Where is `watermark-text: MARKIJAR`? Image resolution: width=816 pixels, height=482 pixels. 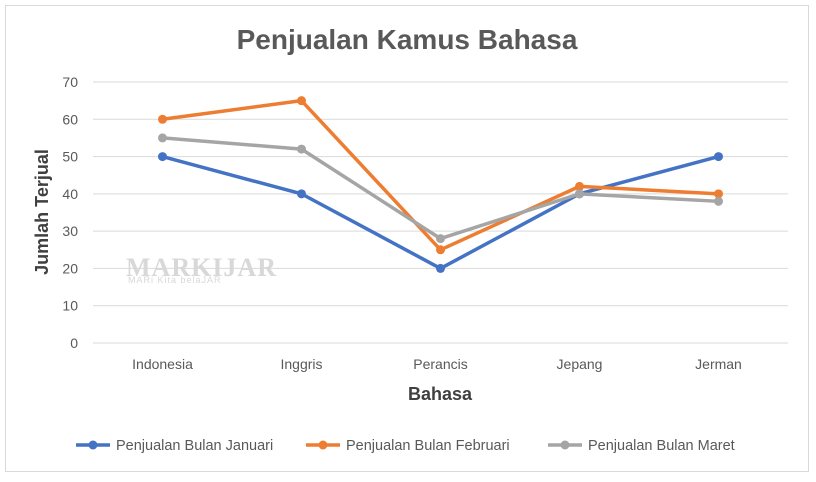
watermark-text: MARKIJAR is located at coordinates (201, 267).